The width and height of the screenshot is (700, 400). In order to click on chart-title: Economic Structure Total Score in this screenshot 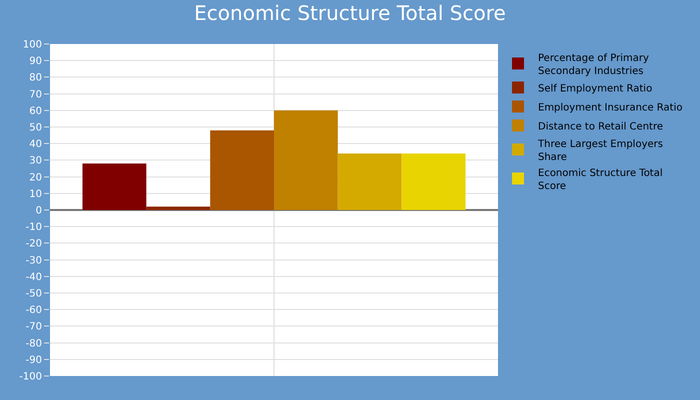, I will do `click(350, 13)`.